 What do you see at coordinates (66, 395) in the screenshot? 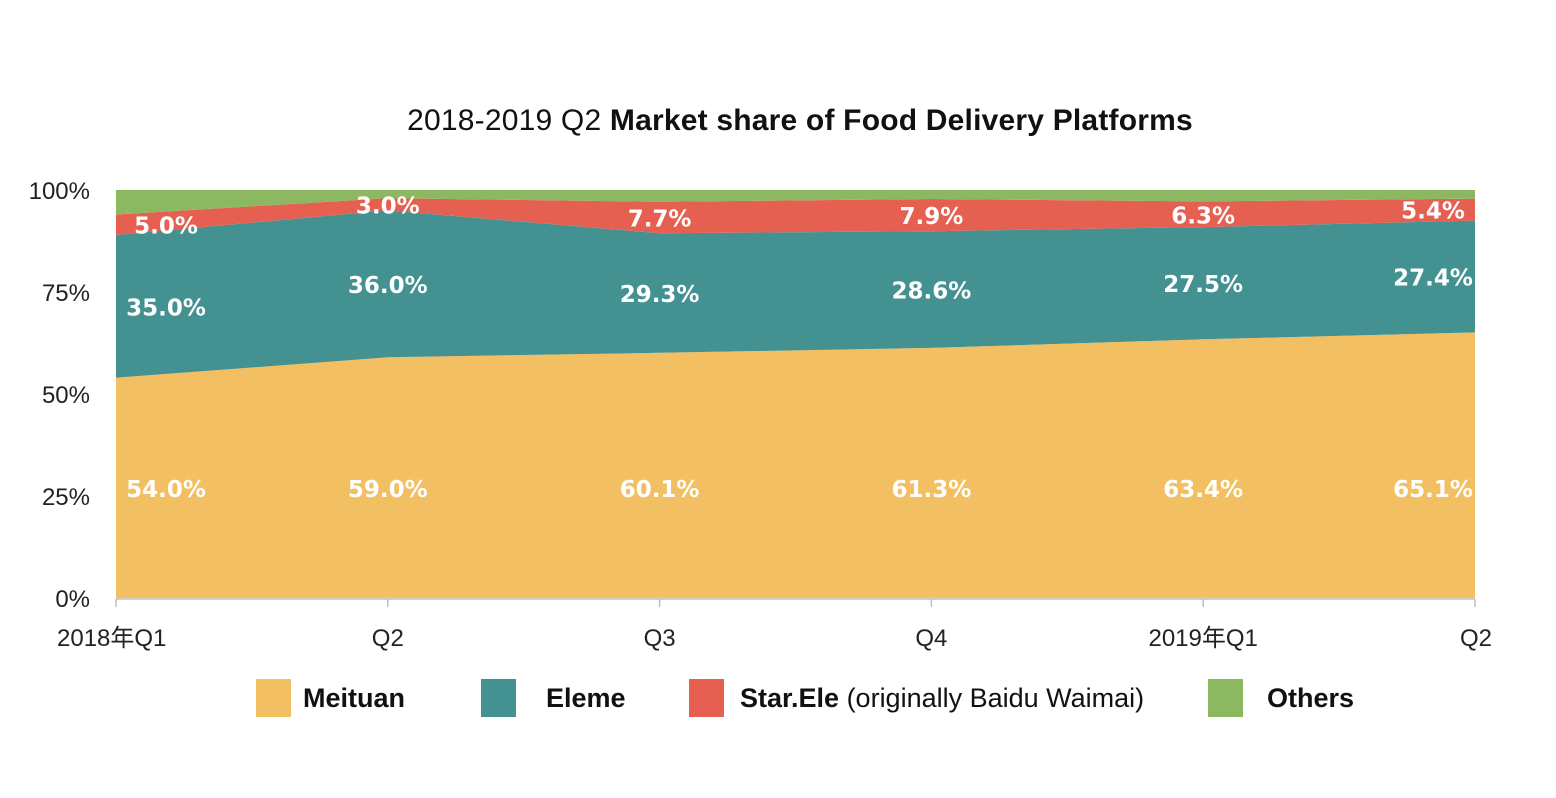
I see `y-tick-label: 50%` at bounding box center [66, 395].